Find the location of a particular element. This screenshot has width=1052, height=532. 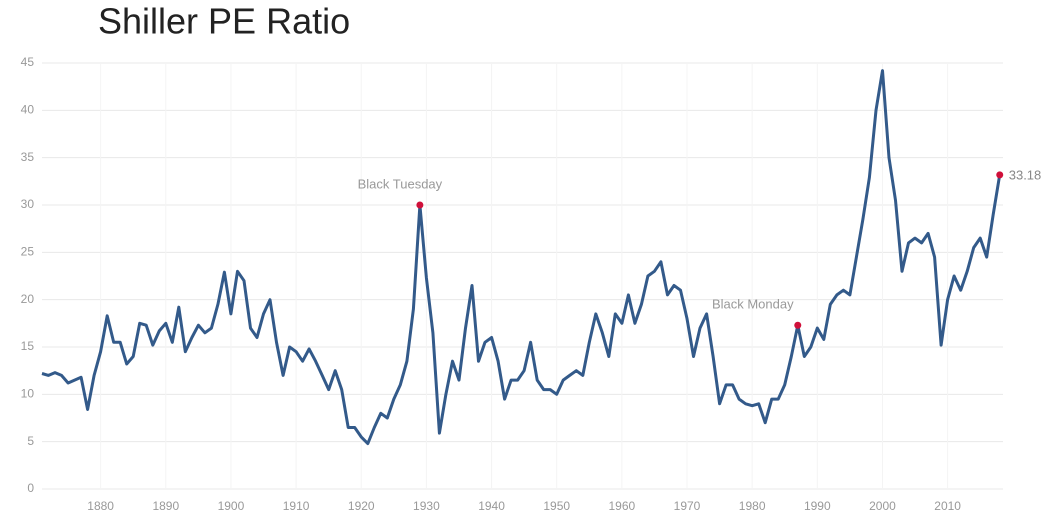

x-tick-label: 1940 is located at coordinates (491, 506).